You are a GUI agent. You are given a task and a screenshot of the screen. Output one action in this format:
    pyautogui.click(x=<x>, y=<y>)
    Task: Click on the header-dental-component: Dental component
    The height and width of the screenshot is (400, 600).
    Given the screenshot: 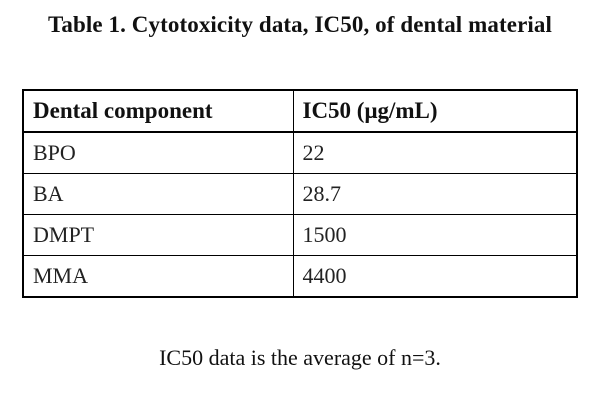 What is the action you would take?
    pyautogui.click(x=158, y=111)
    